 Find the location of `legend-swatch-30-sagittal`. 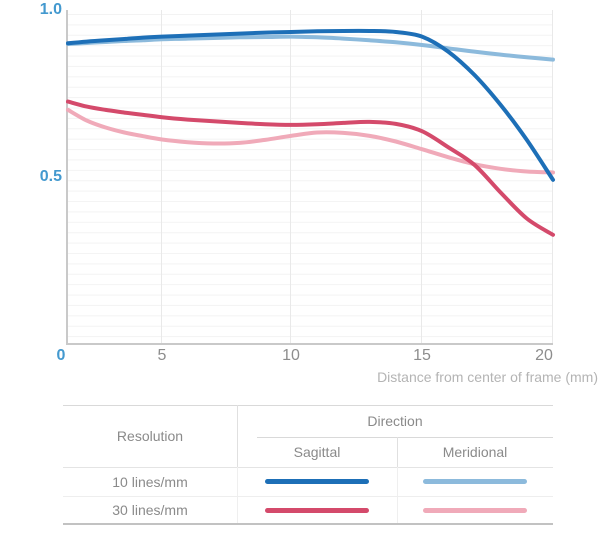

legend-swatch-30-sagittal is located at coordinates (317, 510).